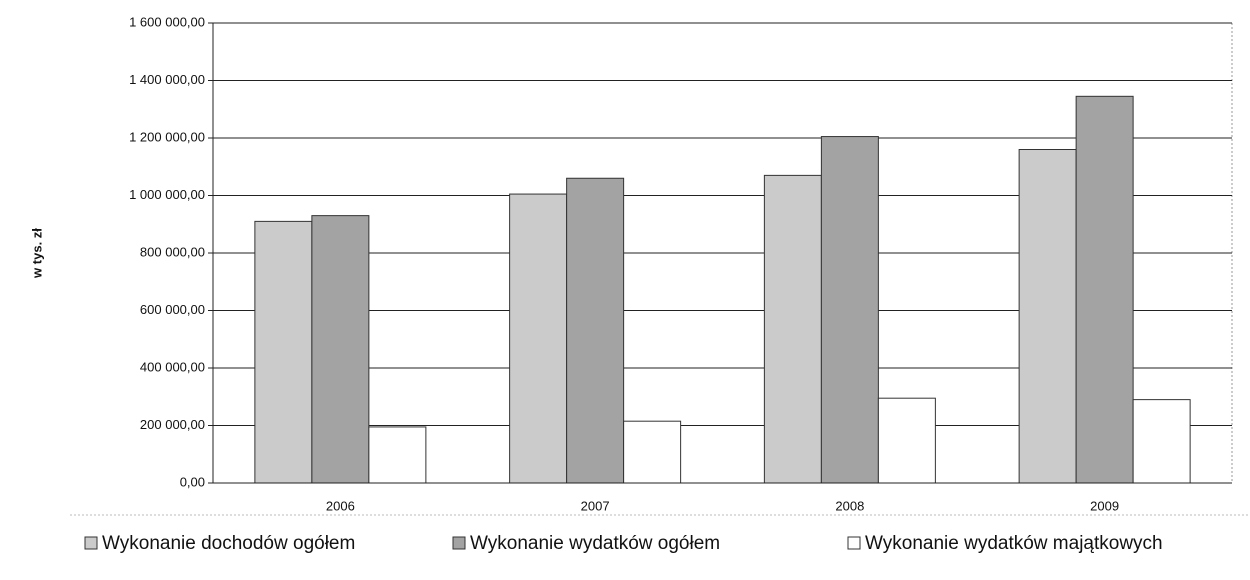 The height and width of the screenshot is (580, 1250). What do you see at coordinates (340, 505) in the screenshot?
I see `x-tick-label: 2006` at bounding box center [340, 505].